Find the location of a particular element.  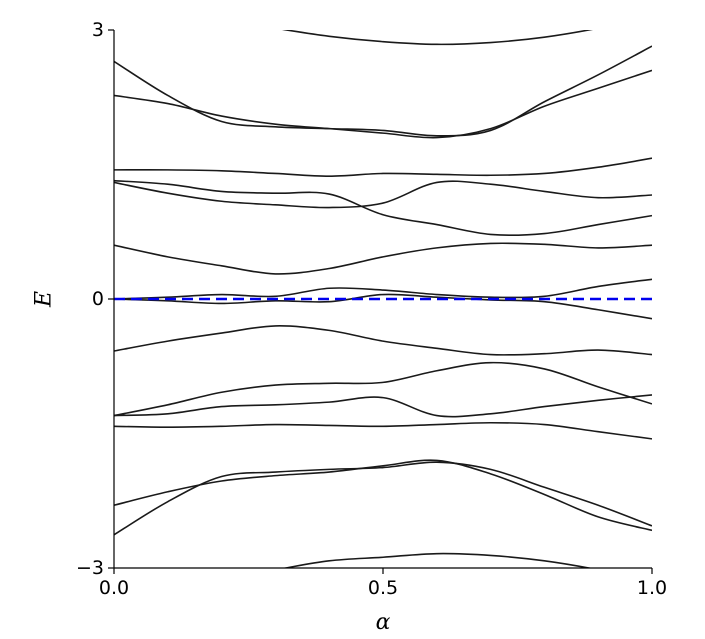

x-tick-label-1: 0.5 is located at coordinates (383, 588).